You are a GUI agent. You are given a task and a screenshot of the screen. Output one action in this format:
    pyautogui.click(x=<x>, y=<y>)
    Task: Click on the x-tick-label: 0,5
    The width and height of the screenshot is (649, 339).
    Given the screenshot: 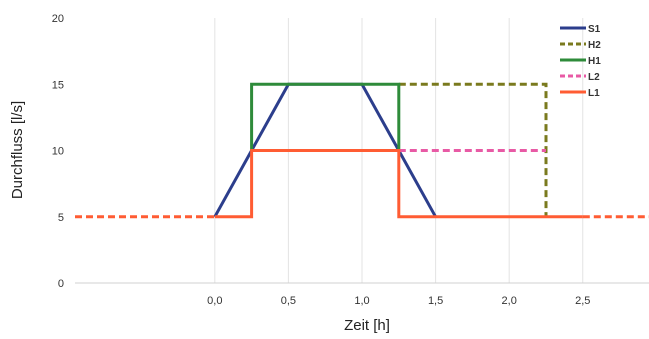 What is the action you would take?
    pyautogui.click(x=288, y=301)
    